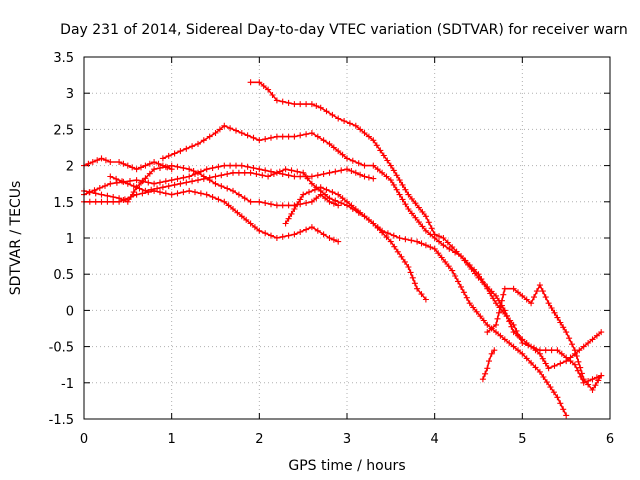 This screenshot has height=480, width=640. I want to click on y-tick-label: 1, so click(70, 239).